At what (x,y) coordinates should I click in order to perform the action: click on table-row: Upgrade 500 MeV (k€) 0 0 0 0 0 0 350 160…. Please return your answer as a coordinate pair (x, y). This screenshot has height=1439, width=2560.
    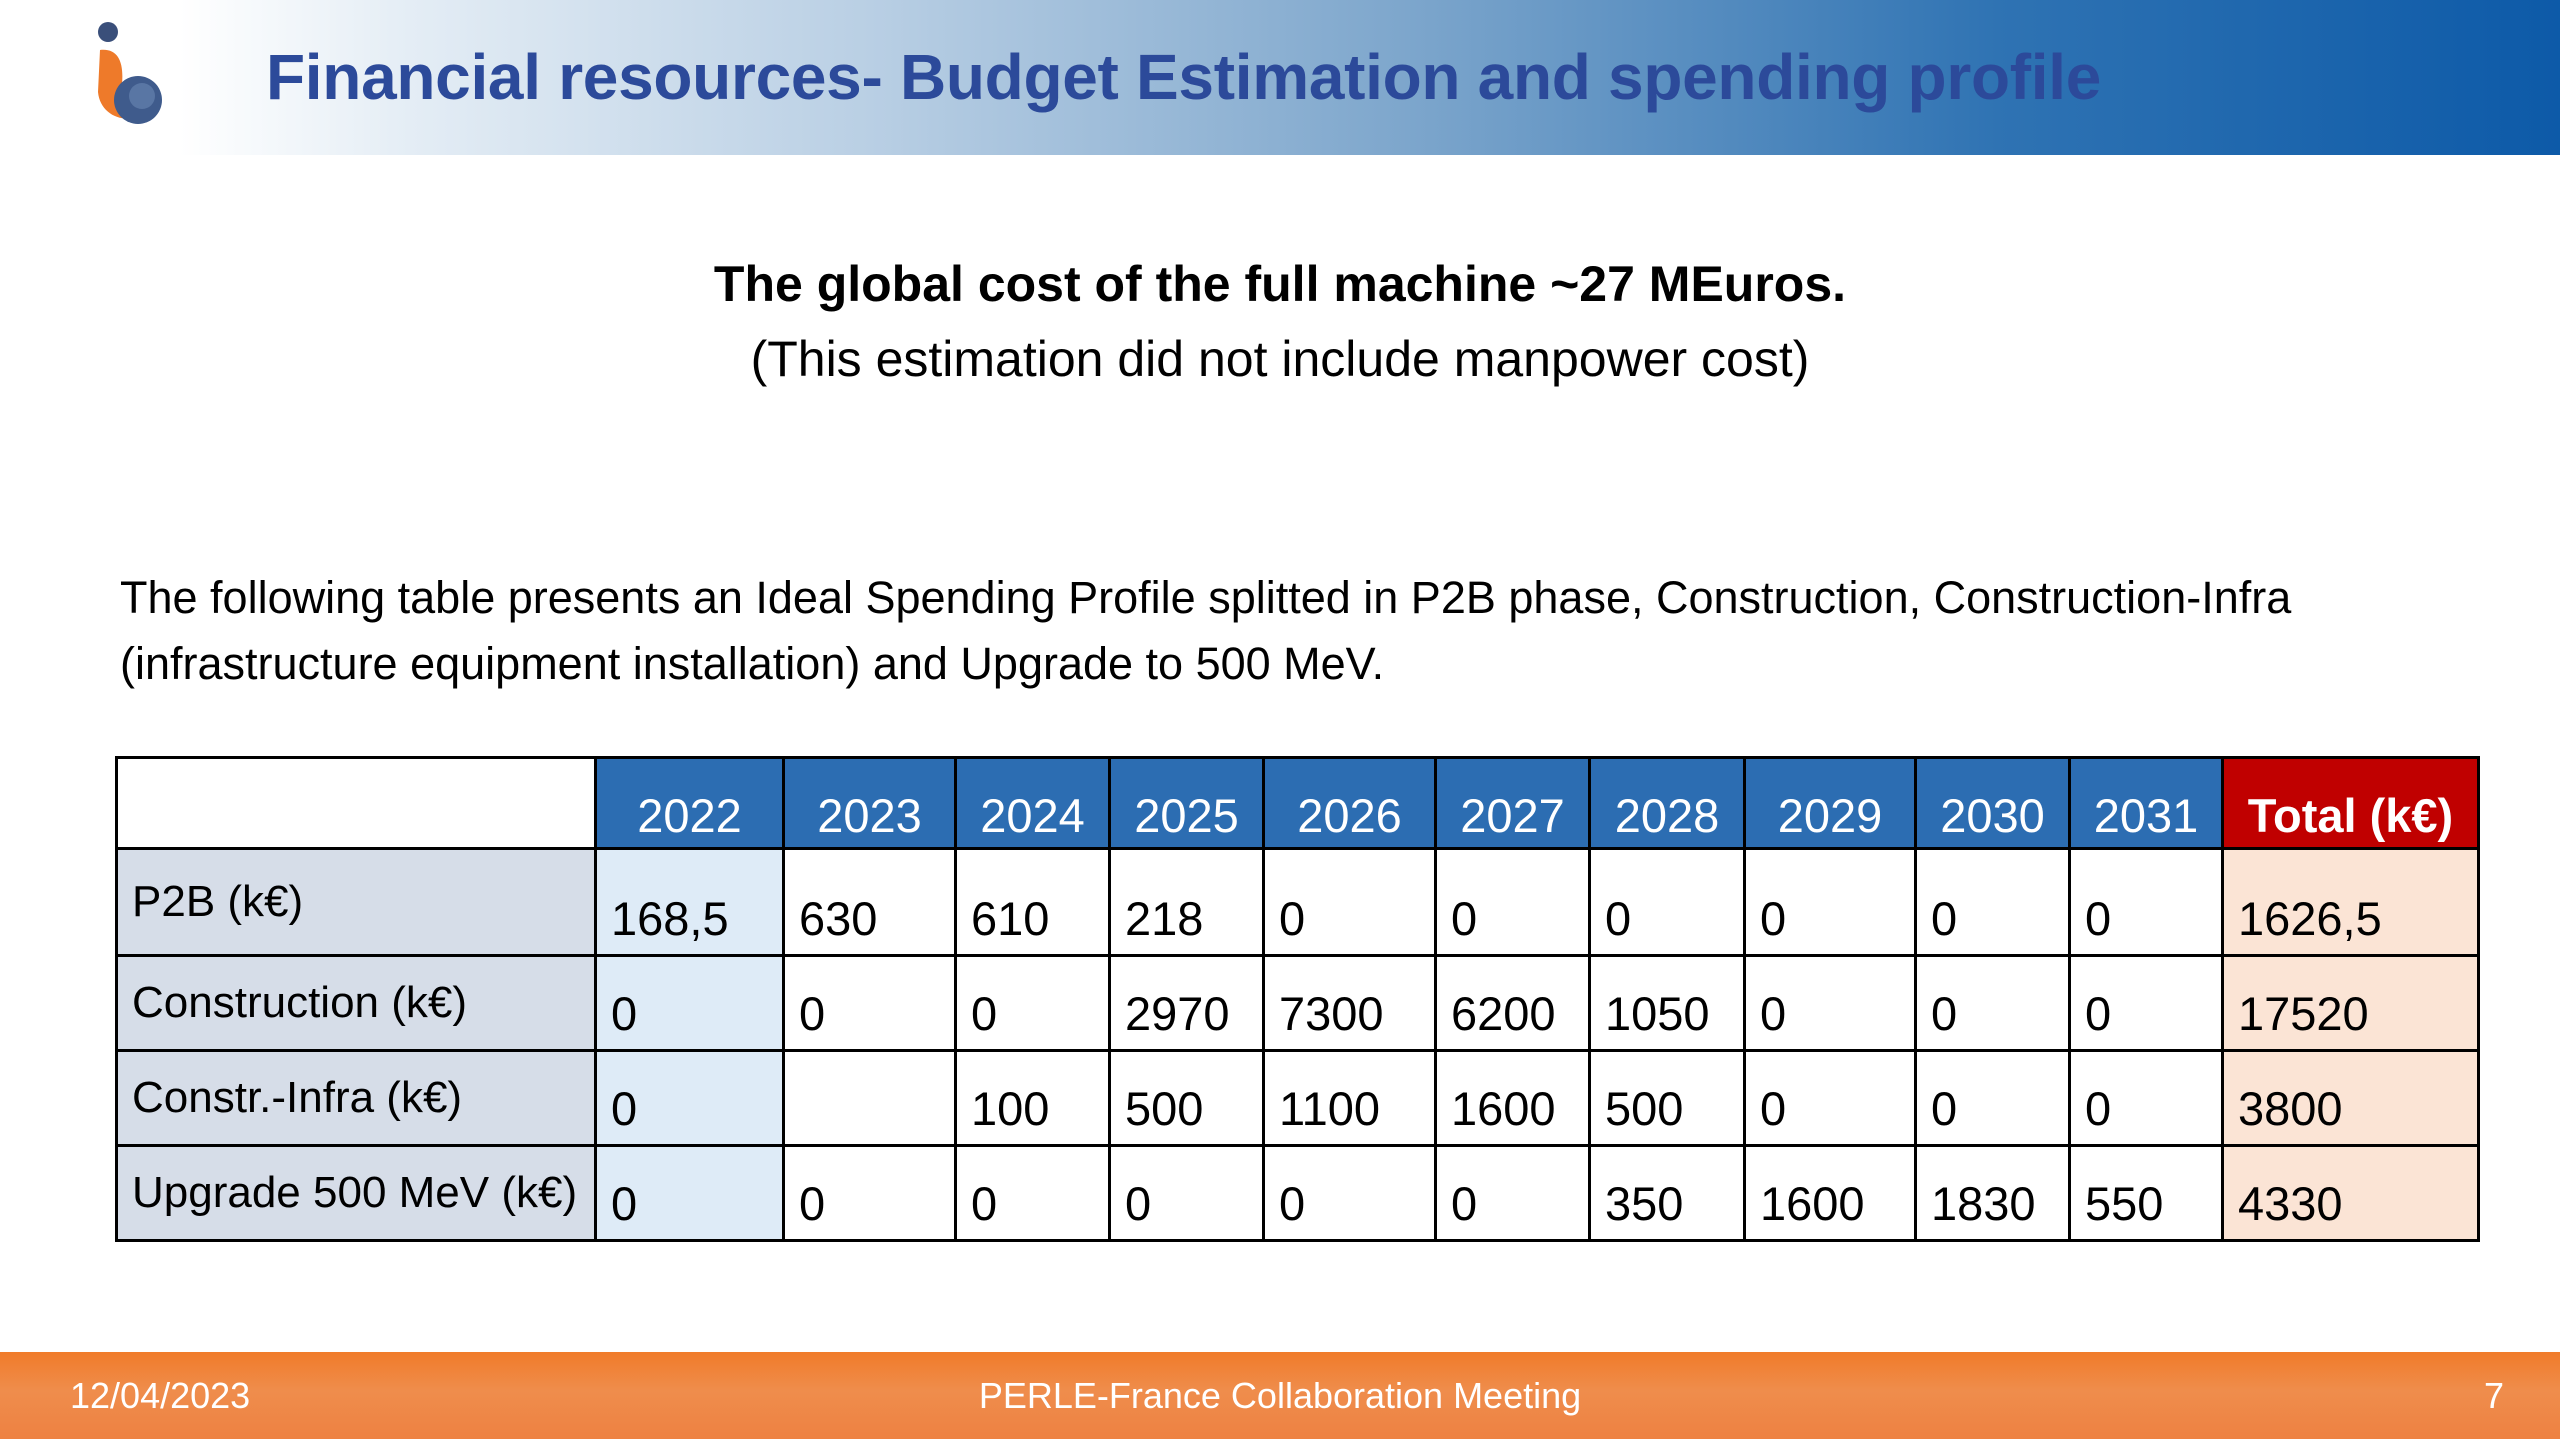
    Looking at the image, I should click on (1297, 1193).